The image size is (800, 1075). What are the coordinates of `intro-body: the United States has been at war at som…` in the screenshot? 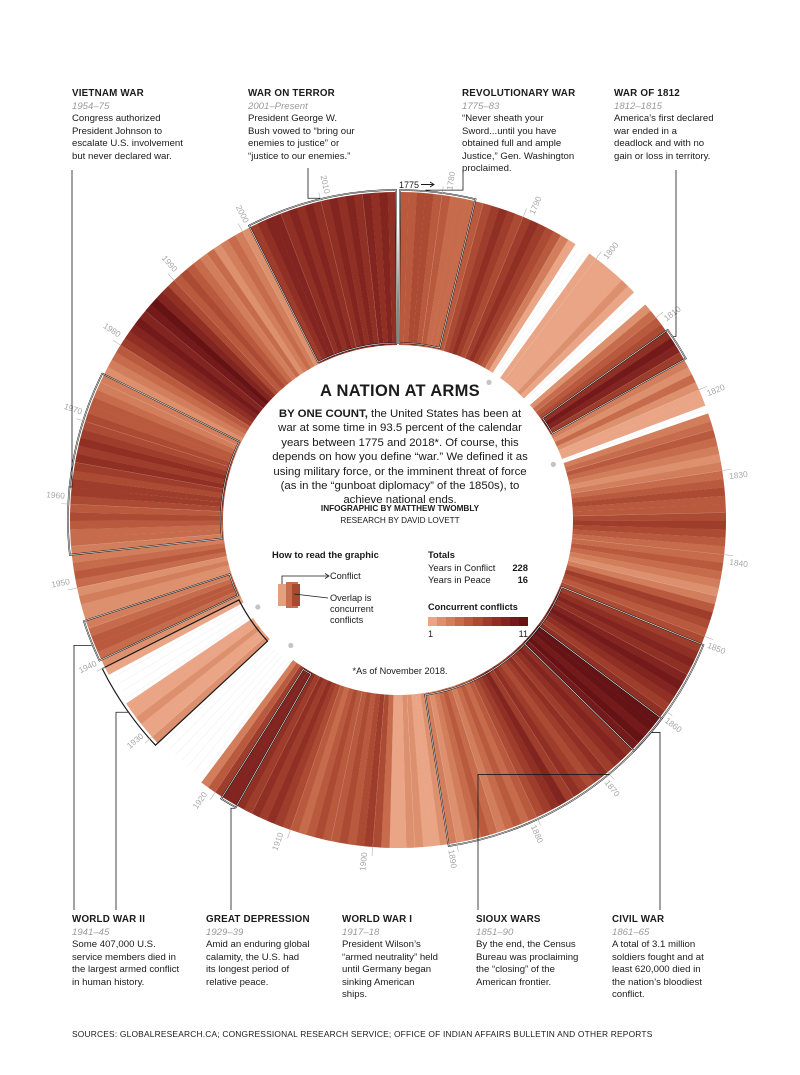 It's located at (400, 457).